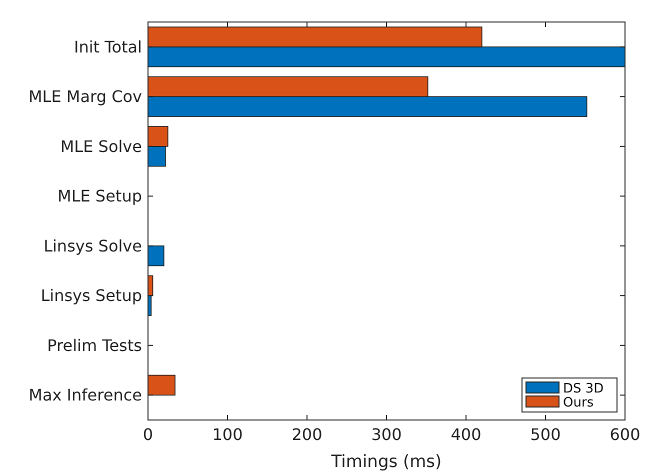 The width and height of the screenshot is (664, 473). Describe the element at coordinates (307, 434) in the screenshot. I see `x-tick-label: 200` at that location.